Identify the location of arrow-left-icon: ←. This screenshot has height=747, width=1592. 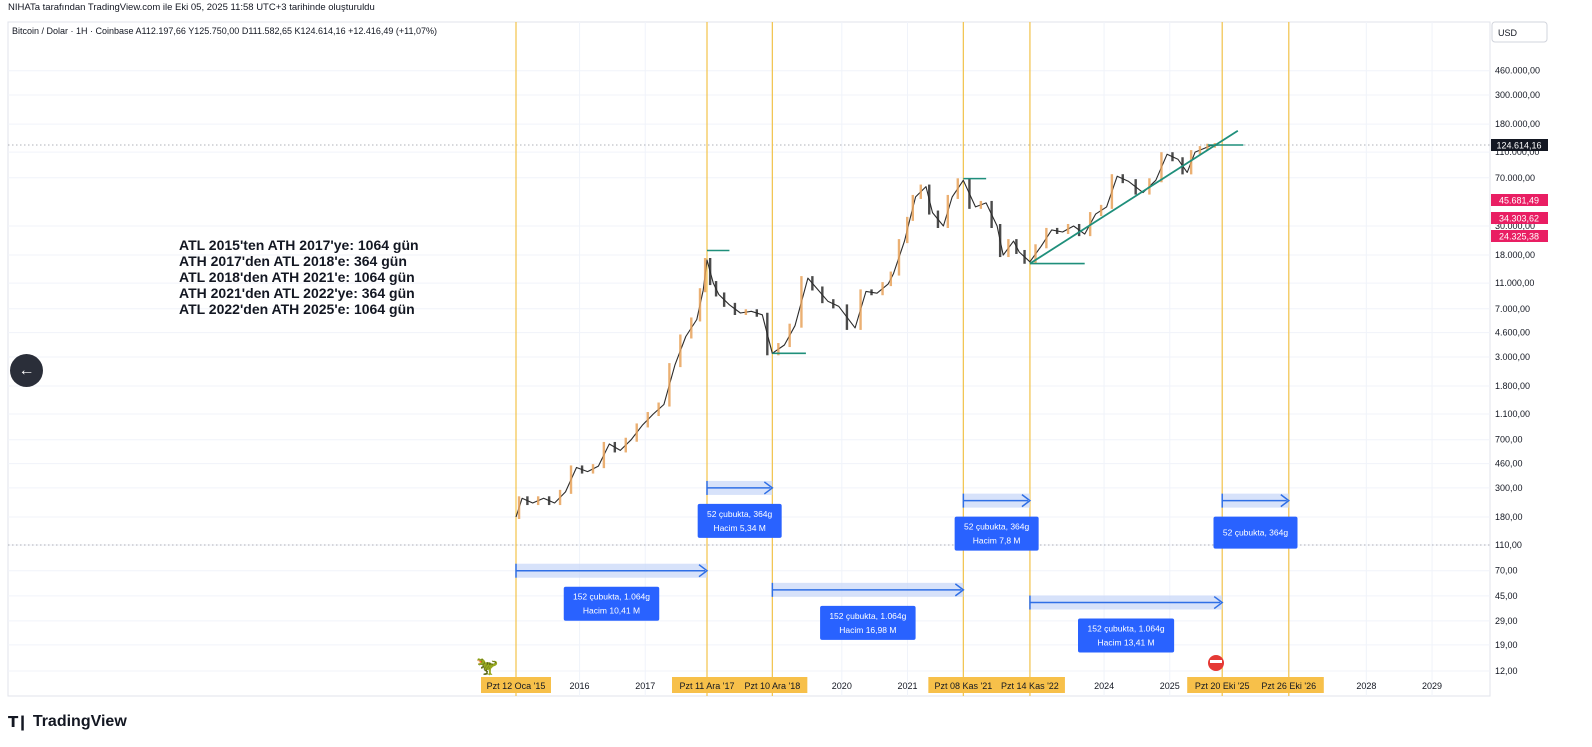
(26, 370).